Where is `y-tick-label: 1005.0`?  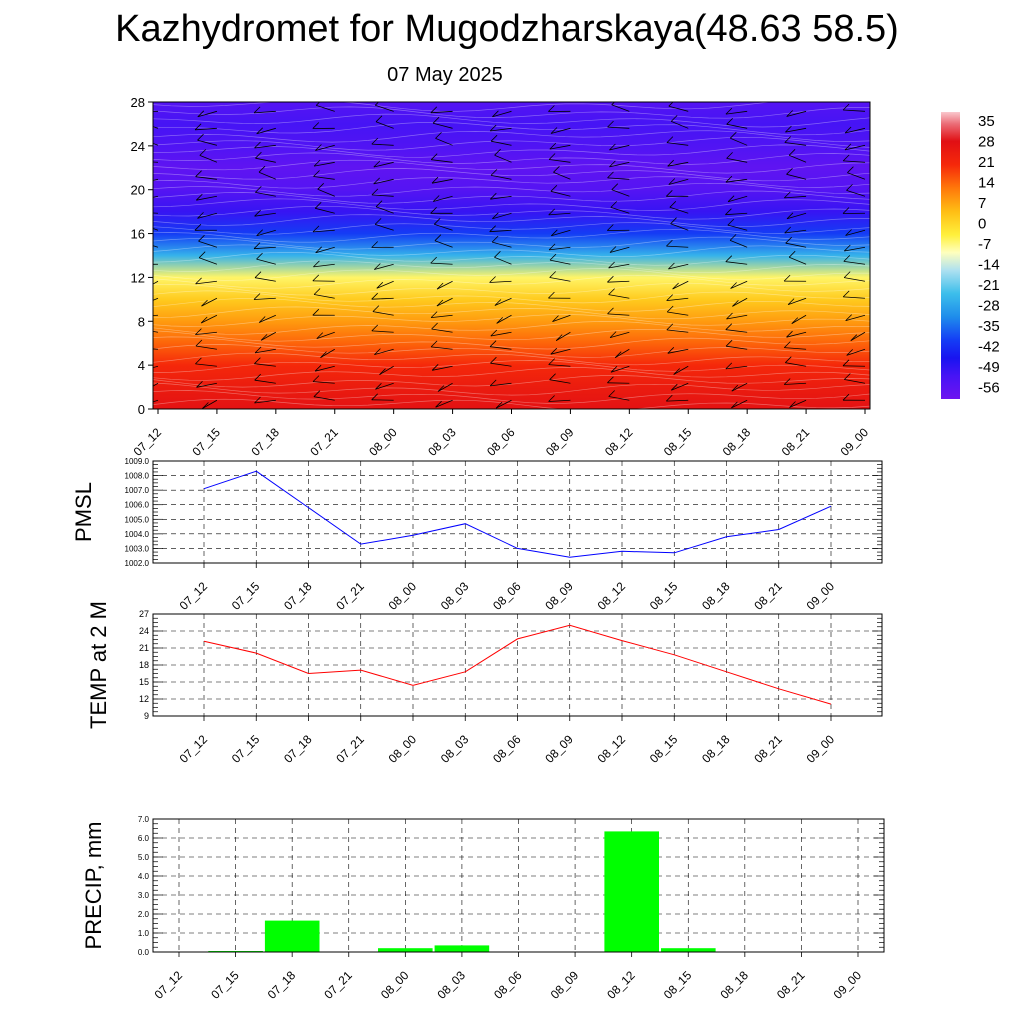 y-tick-label: 1005.0 is located at coordinates (137, 519).